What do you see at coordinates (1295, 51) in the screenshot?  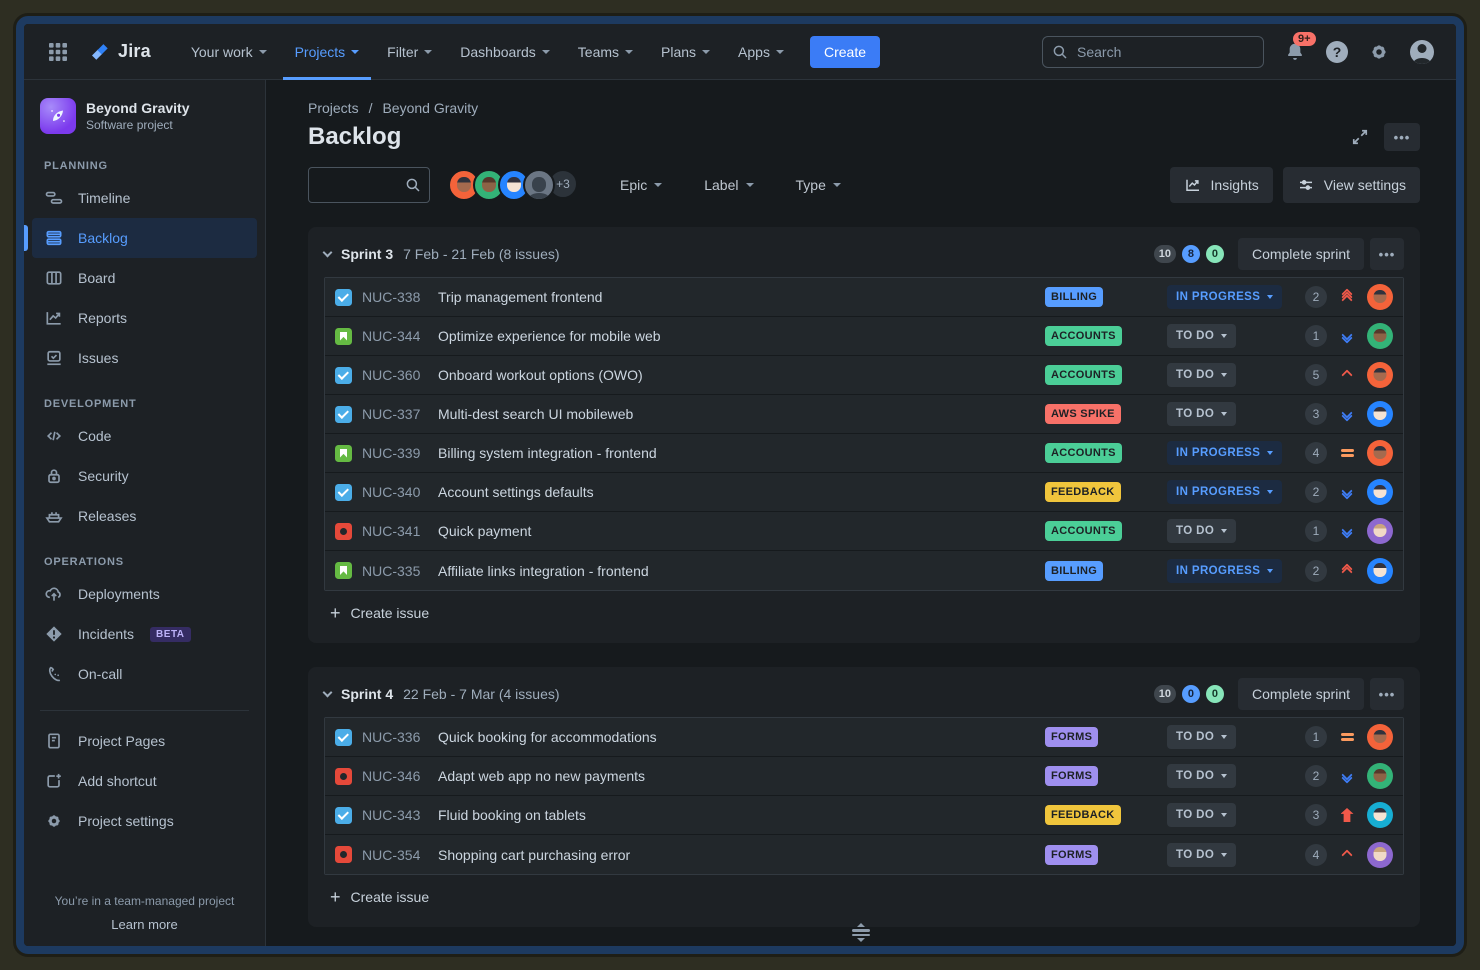 I see `bell-icon` at bounding box center [1295, 51].